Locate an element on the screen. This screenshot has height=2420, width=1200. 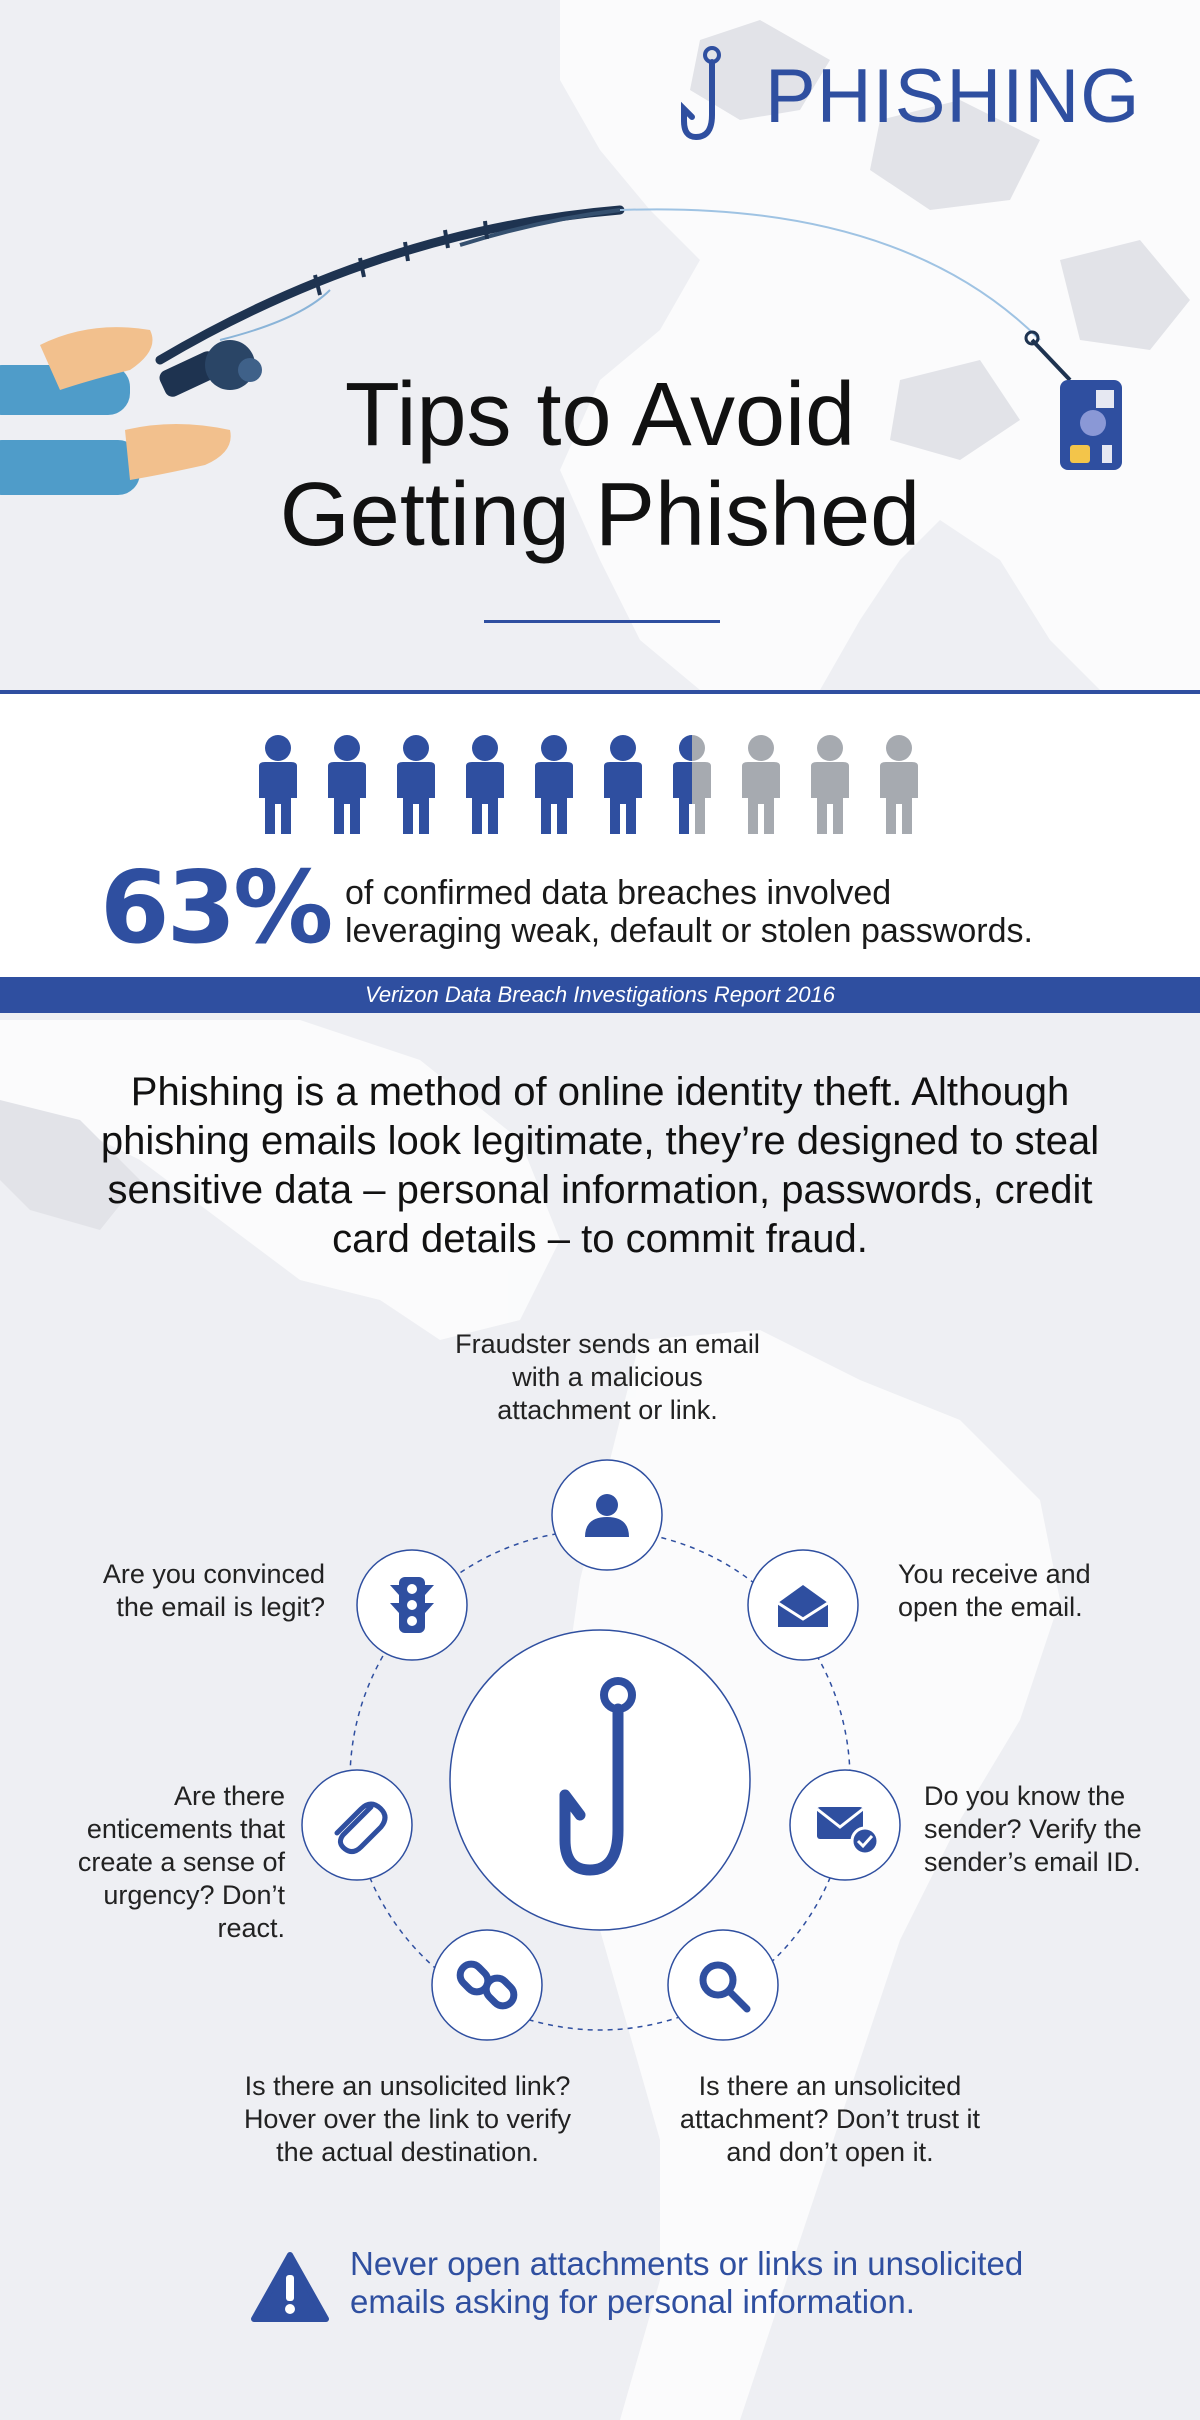
traffic-light-icon is located at coordinates (412, 1605).